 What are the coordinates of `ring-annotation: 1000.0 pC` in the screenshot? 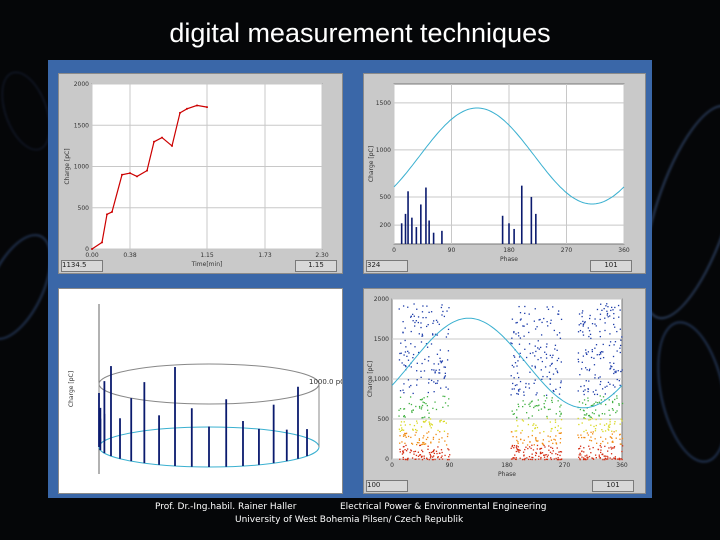 It's located at (325, 382).